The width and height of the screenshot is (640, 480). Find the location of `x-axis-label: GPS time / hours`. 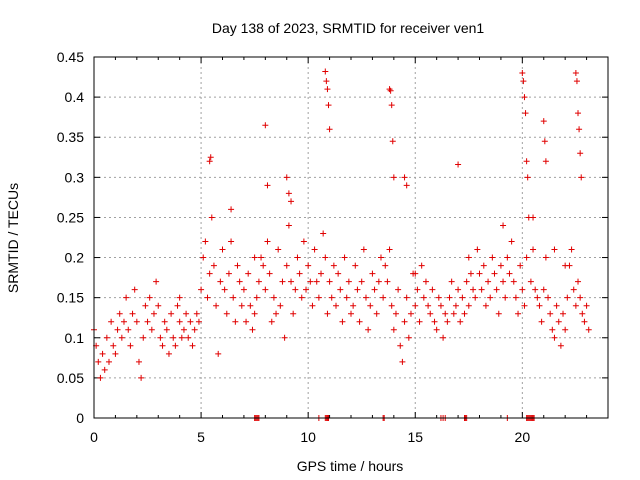

x-axis-label: GPS time / hours is located at coordinates (350, 466).